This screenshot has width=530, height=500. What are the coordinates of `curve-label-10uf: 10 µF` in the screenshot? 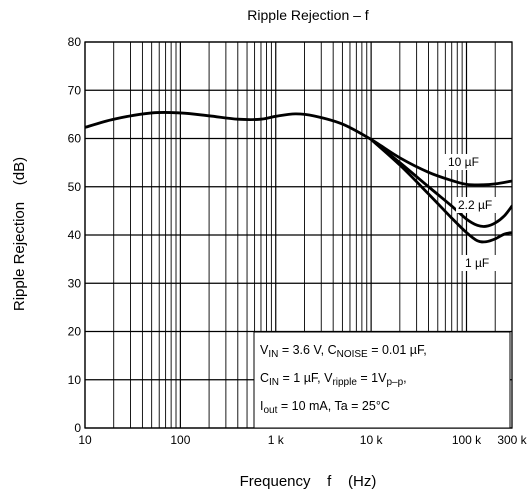 It's located at (463, 162).